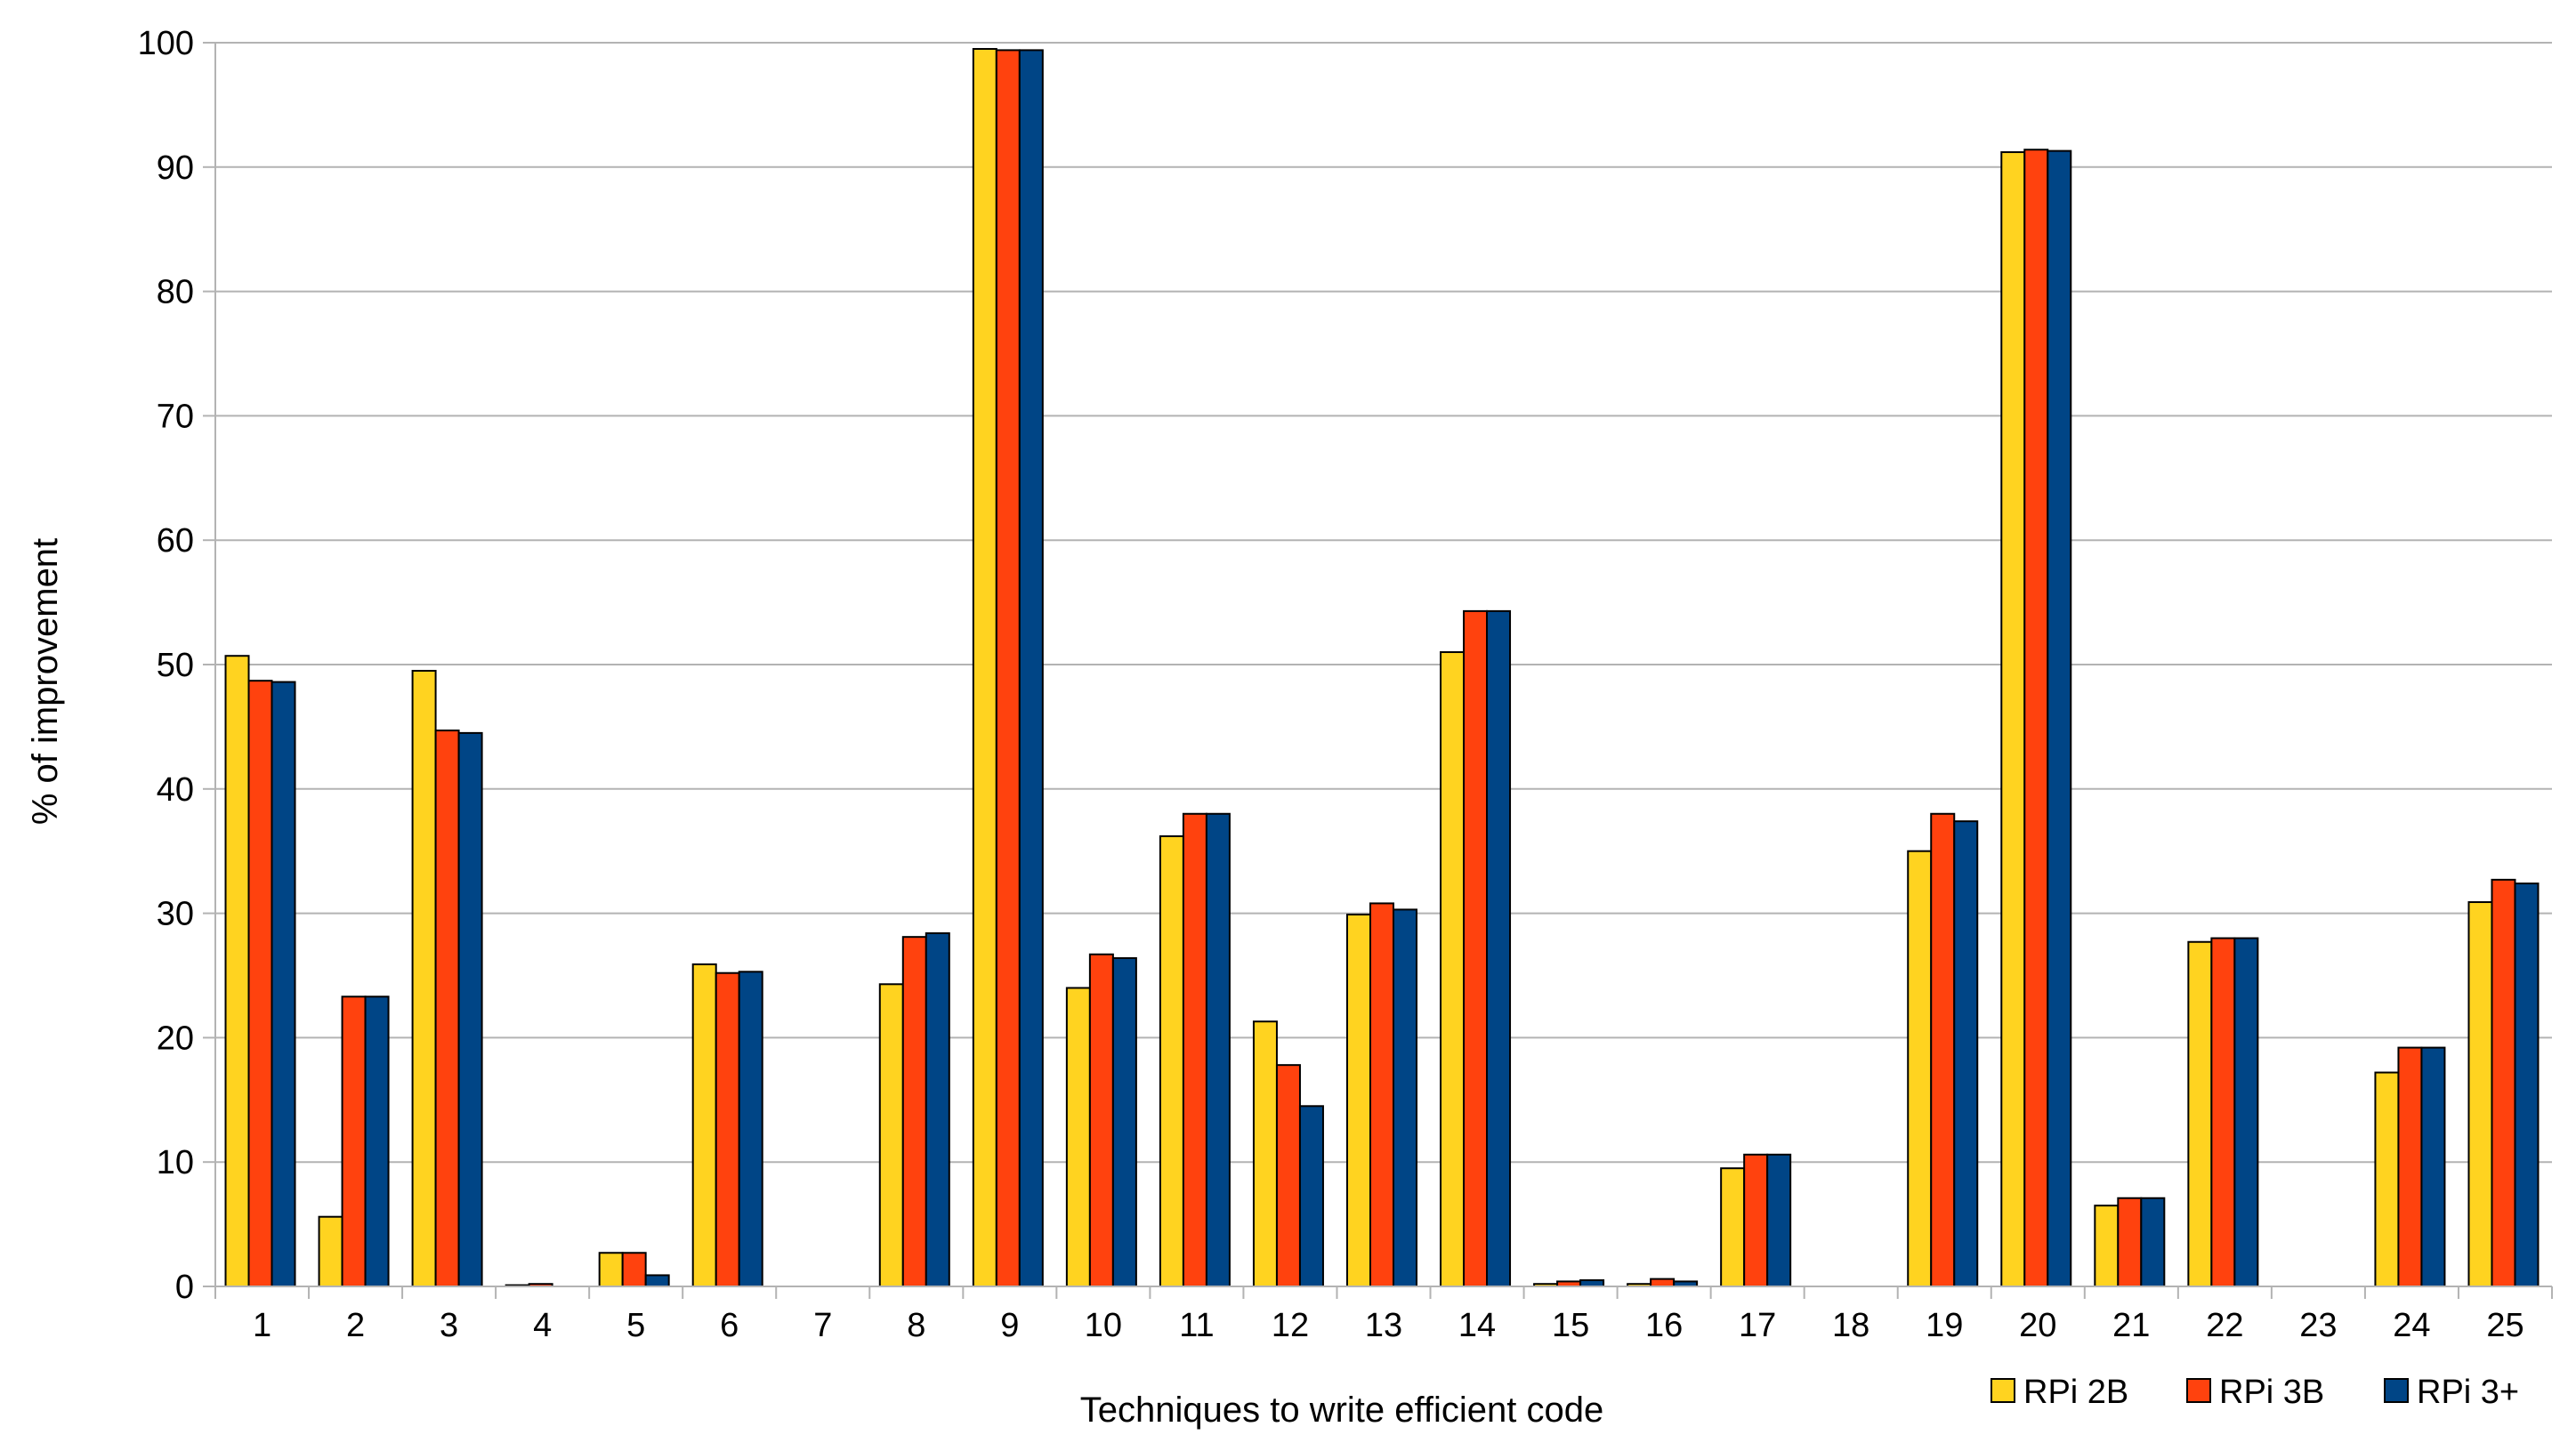 The width and height of the screenshot is (2576, 1443). What do you see at coordinates (175, 790) in the screenshot?
I see `y-tick-label: 40` at bounding box center [175, 790].